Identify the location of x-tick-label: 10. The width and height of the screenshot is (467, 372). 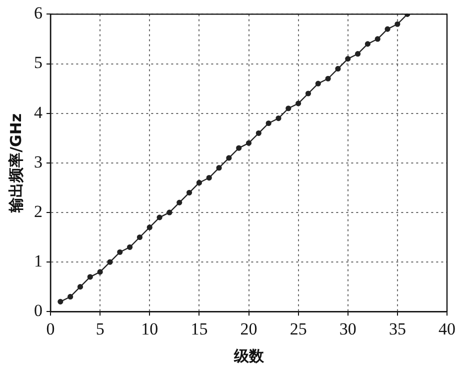
(149, 328).